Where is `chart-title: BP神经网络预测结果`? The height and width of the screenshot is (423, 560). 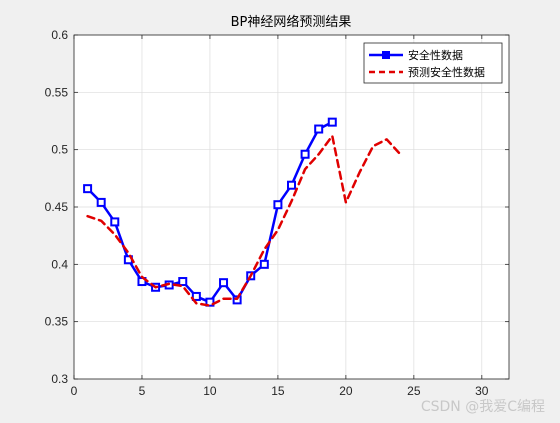 chart-title: BP神经网络预测结果 is located at coordinates (291, 22).